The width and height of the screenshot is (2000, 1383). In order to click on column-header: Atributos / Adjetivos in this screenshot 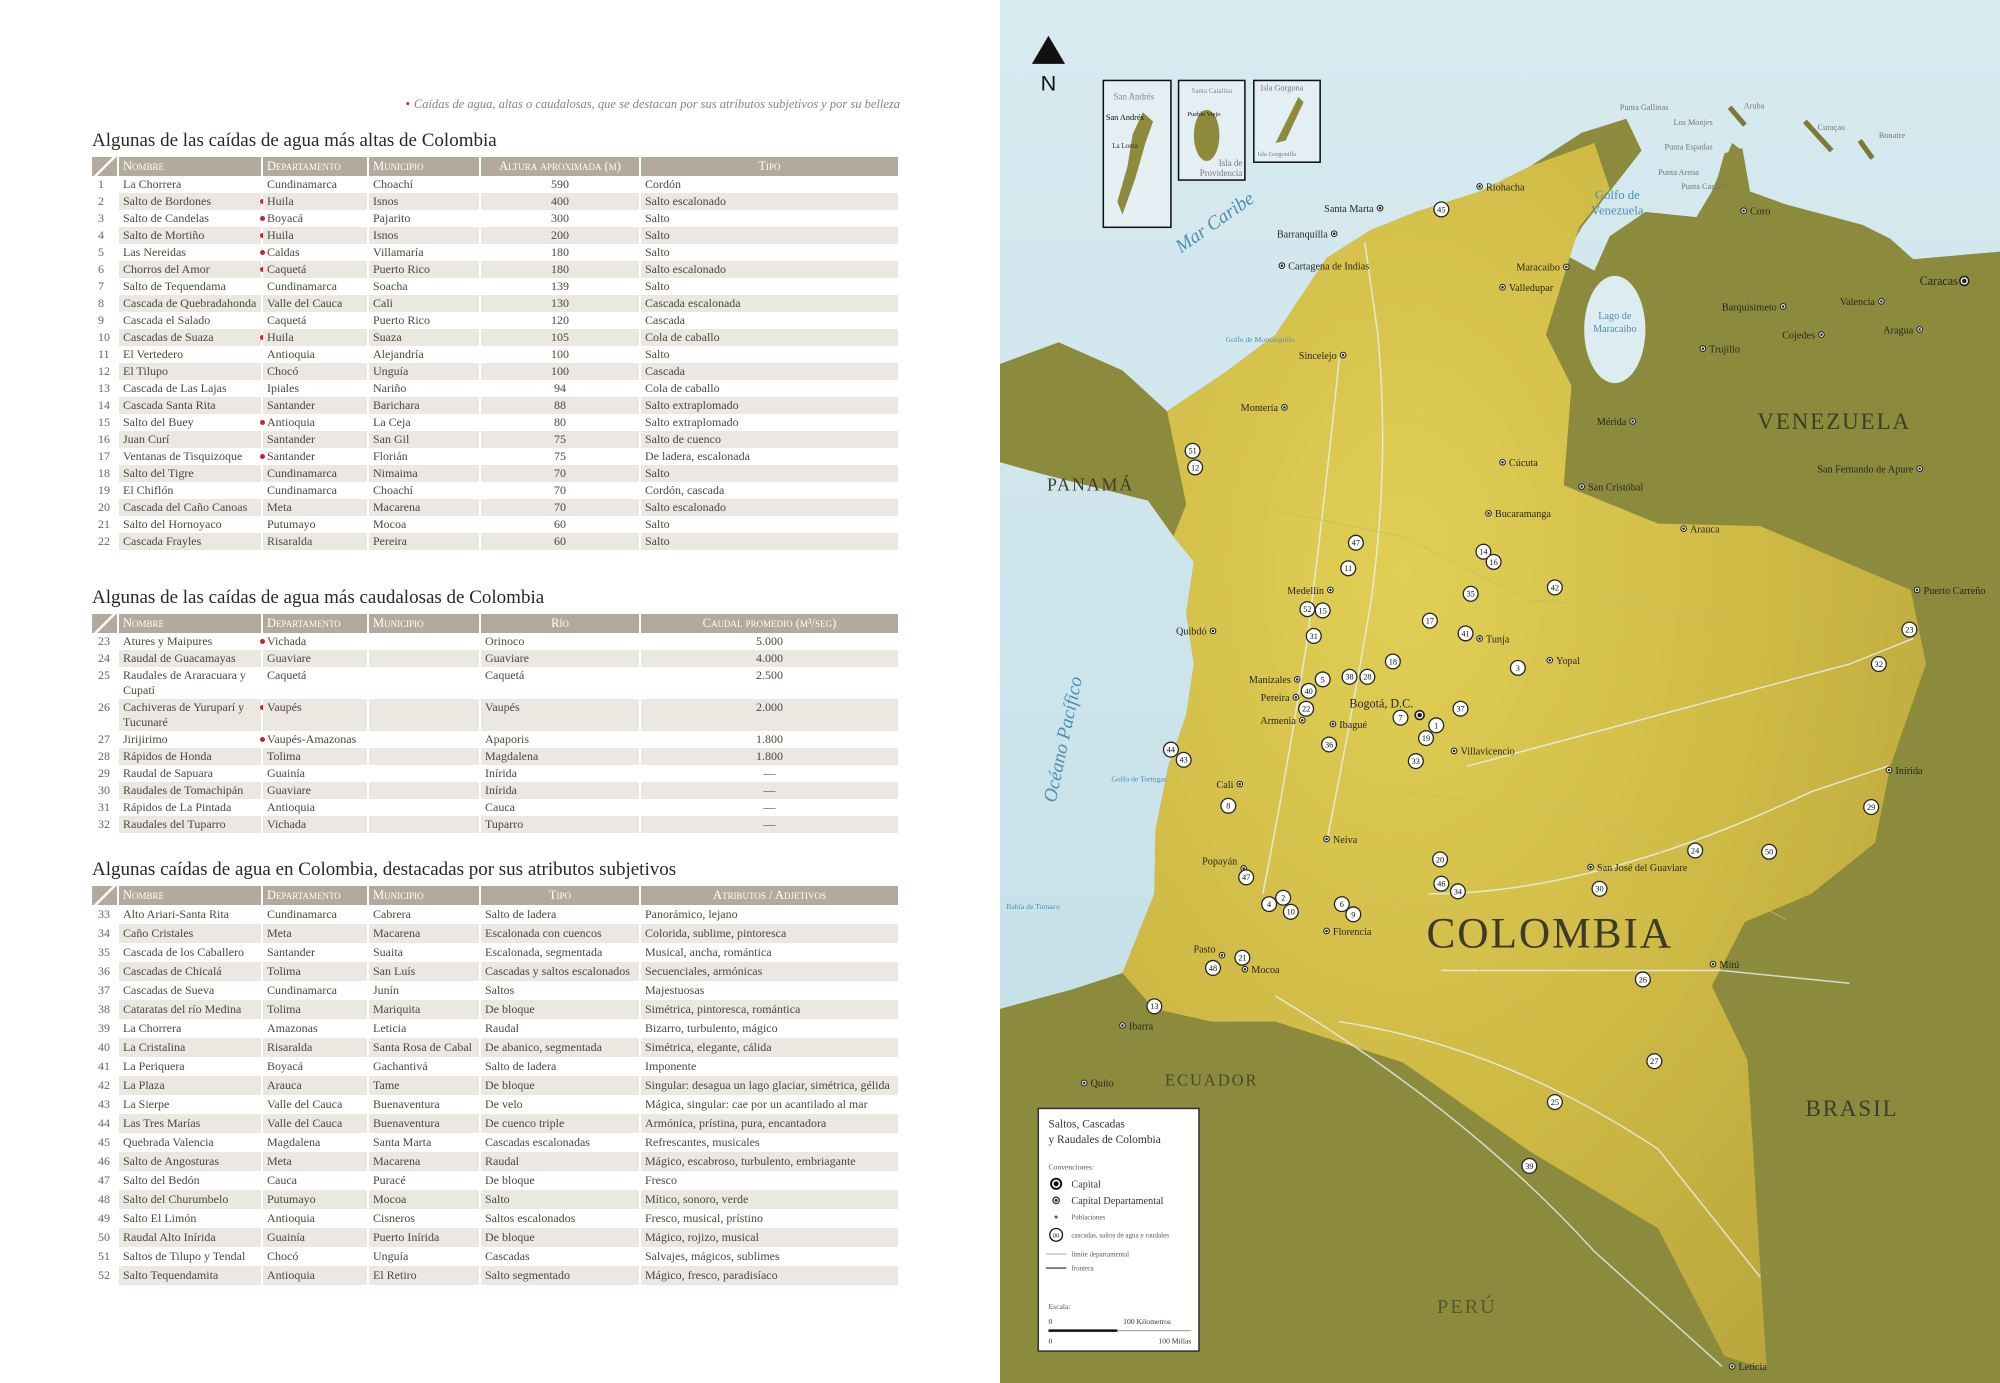, I will do `click(770, 895)`.